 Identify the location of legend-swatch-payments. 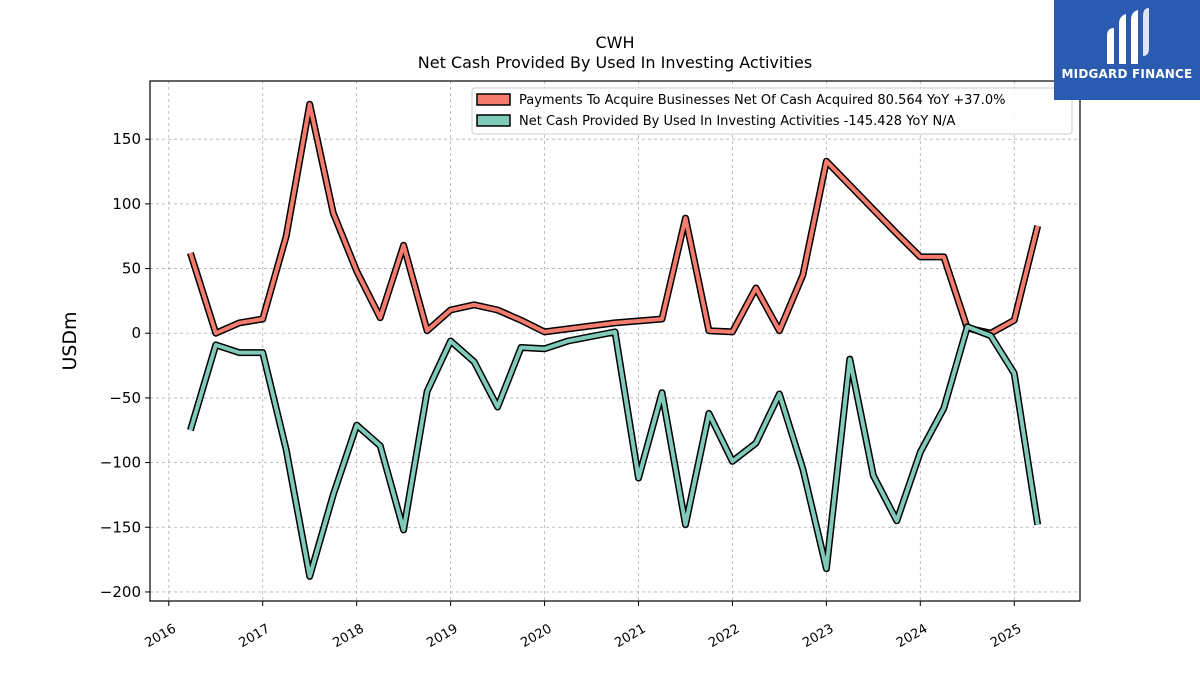
(493, 99).